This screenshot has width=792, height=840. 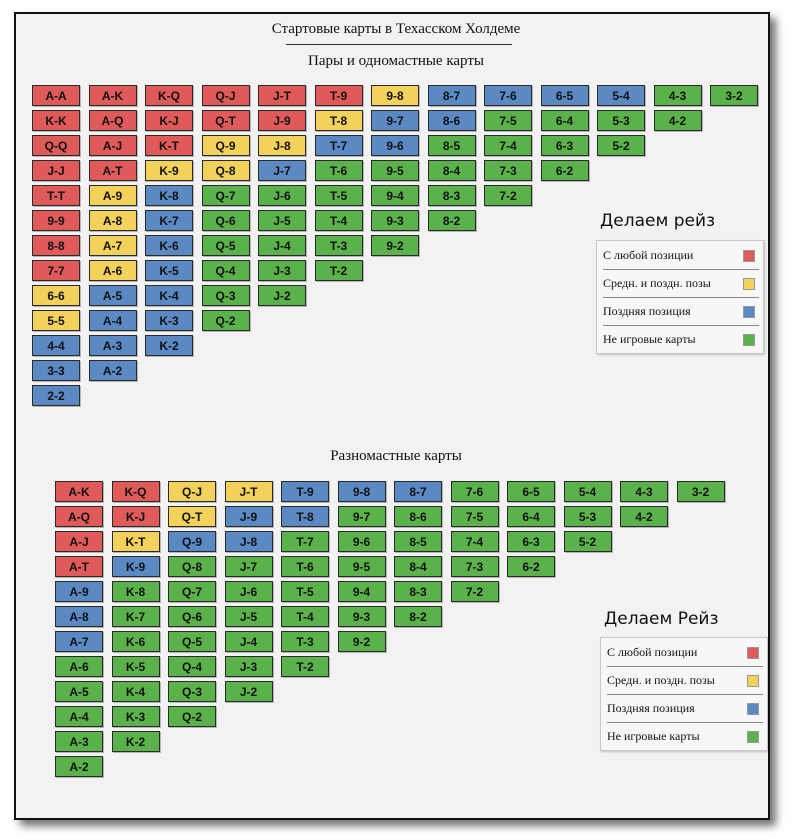 I want to click on section1-title: Пары и одномастные карты, so click(x=396, y=61).